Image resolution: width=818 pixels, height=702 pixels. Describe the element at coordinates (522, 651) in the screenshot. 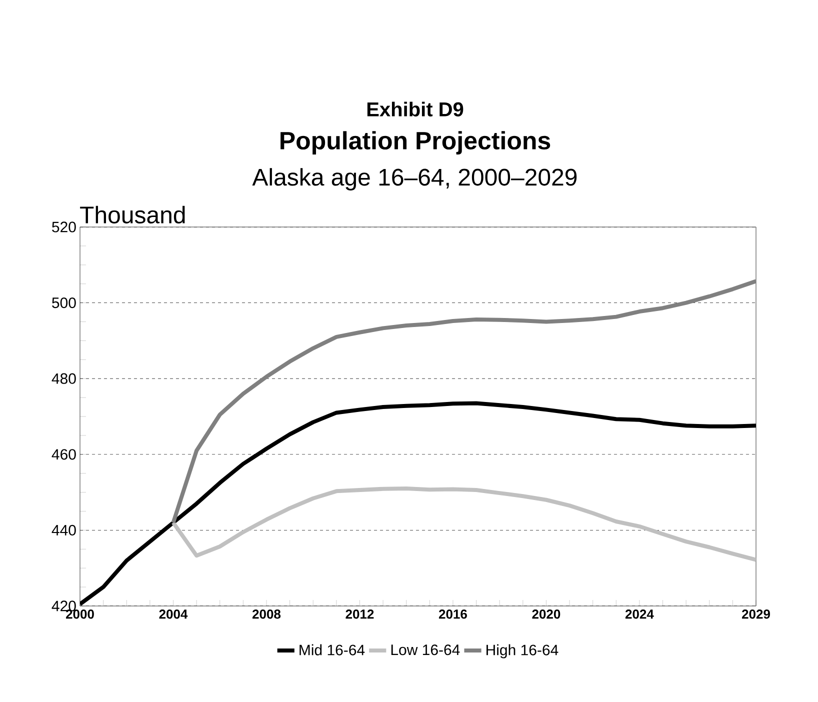

I see `legend-label: High 16-64` at that location.